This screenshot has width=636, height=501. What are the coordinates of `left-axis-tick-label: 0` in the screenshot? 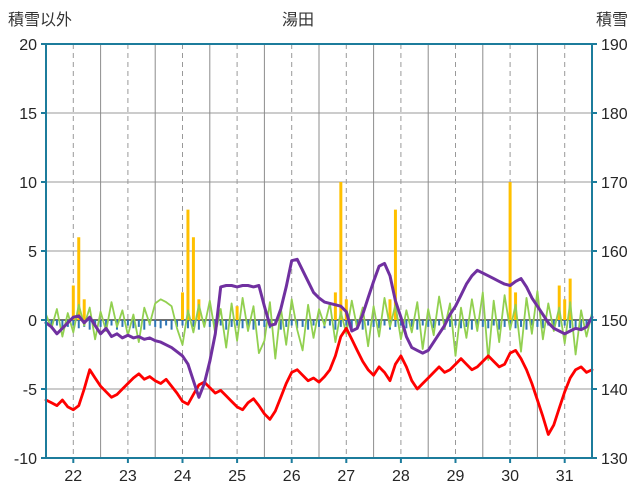 It's located at (32, 321).